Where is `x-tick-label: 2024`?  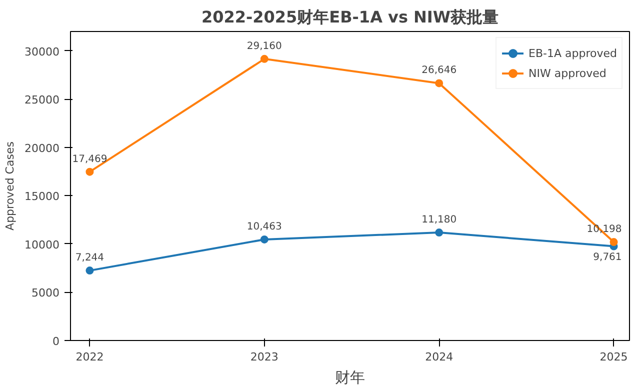
x-tick-label: 2024 is located at coordinates (439, 357).